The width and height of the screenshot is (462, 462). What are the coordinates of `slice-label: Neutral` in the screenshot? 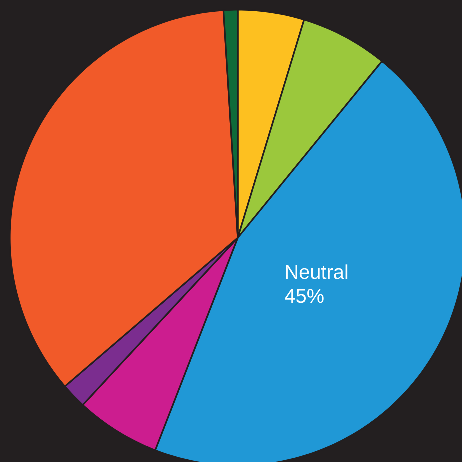 It's located at (317, 272).